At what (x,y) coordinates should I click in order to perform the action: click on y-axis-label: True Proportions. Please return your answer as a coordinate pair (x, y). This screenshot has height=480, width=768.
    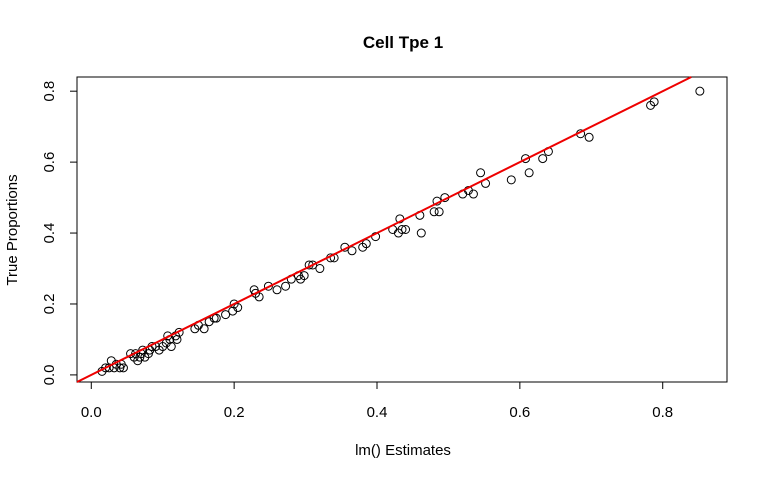
    Looking at the image, I should click on (12, 229).